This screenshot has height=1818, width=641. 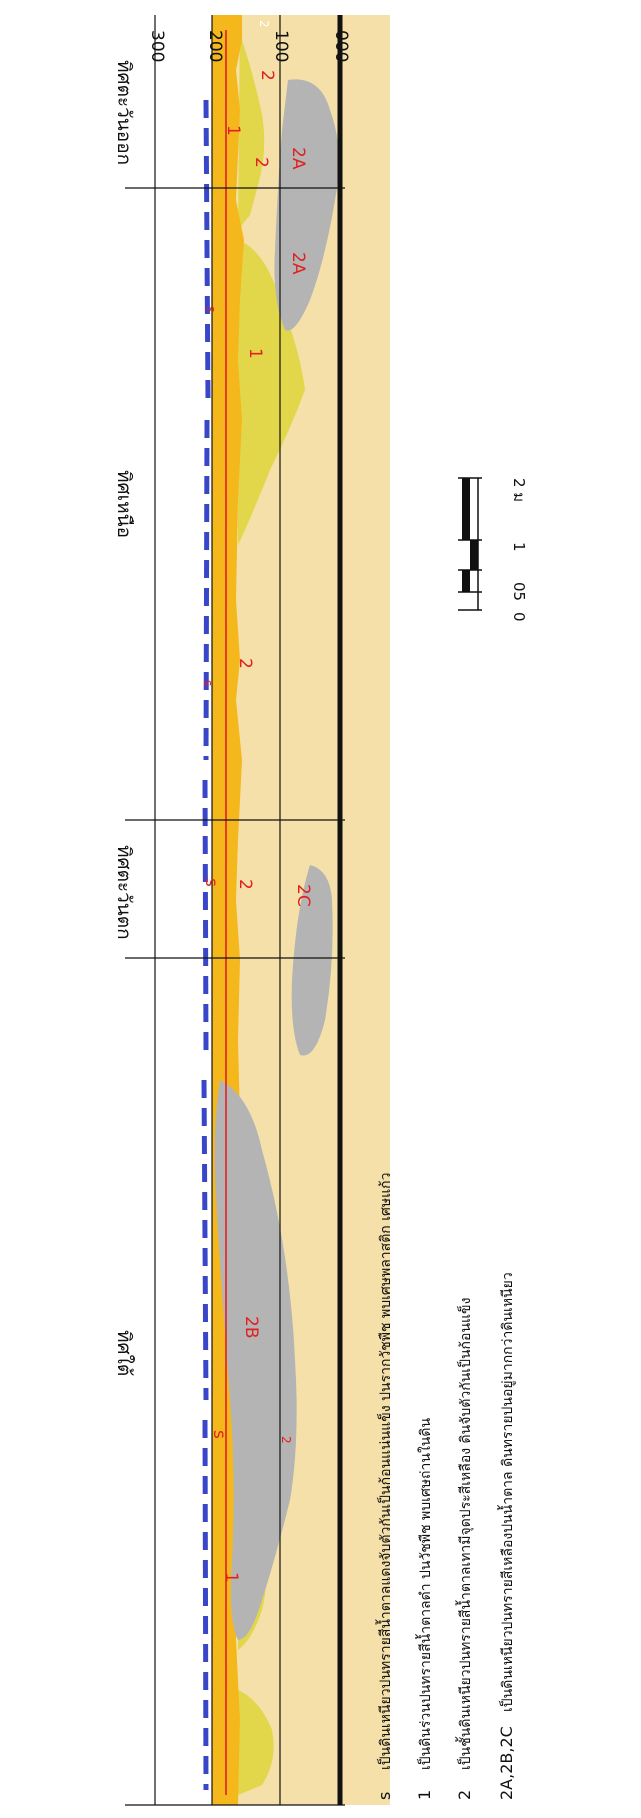 What do you see at coordinates (255, 1360) in the screenshot?
I see `layer-2b-lens` at bounding box center [255, 1360].